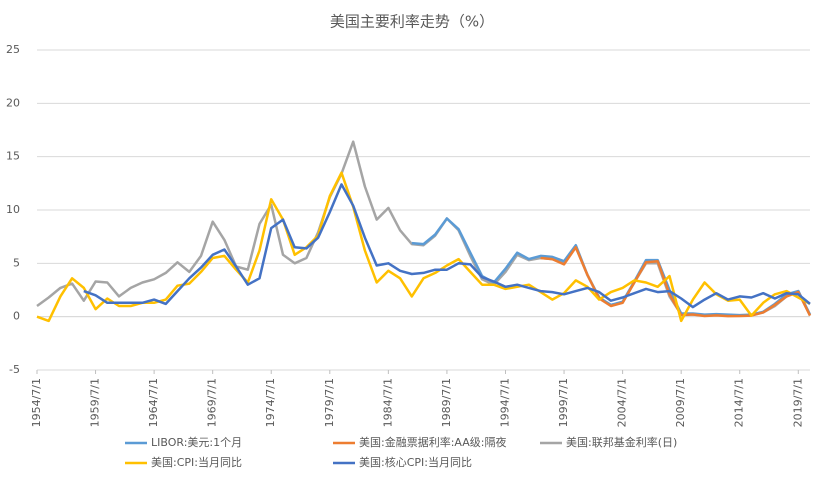 The width and height of the screenshot is (824, 480). Describe the element at coordinates (676, 282) in the screenshot. I see `series-line` at that location.